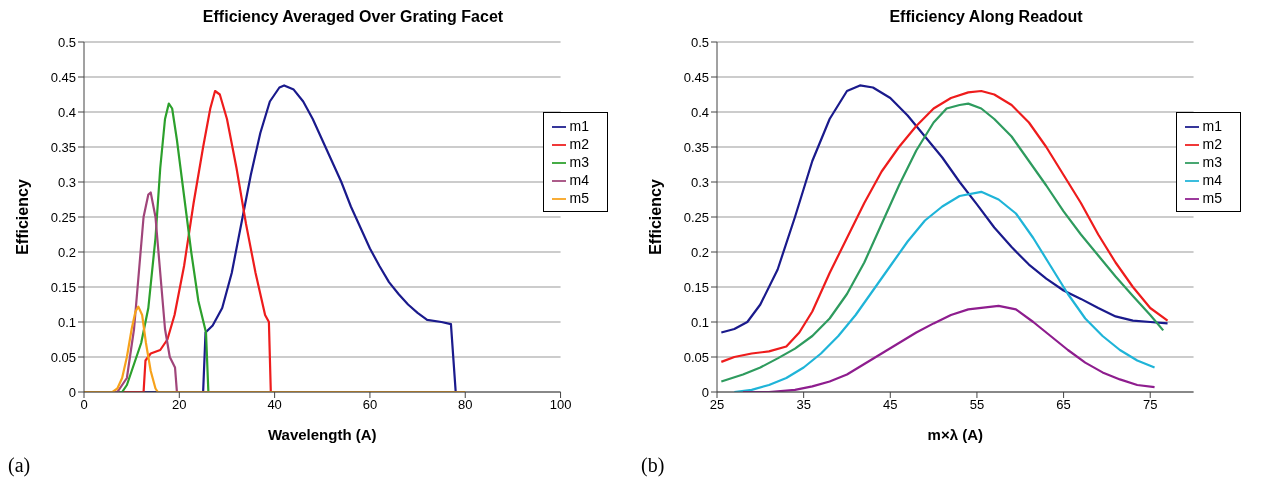  Describe the element at coordinates (717, 405) in the screenshot. I see `x-tick-label: 25` at that location.